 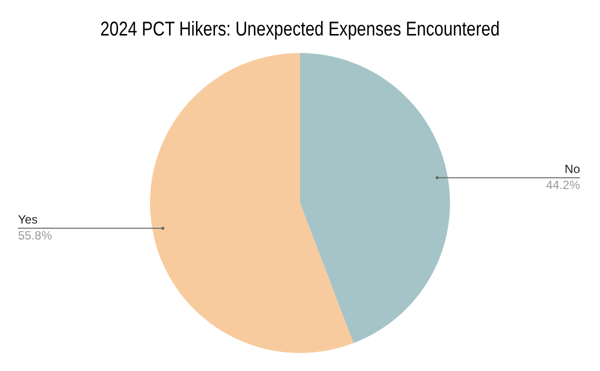 I want to click on data-label: 55.8%, so click(x=35, y=235).